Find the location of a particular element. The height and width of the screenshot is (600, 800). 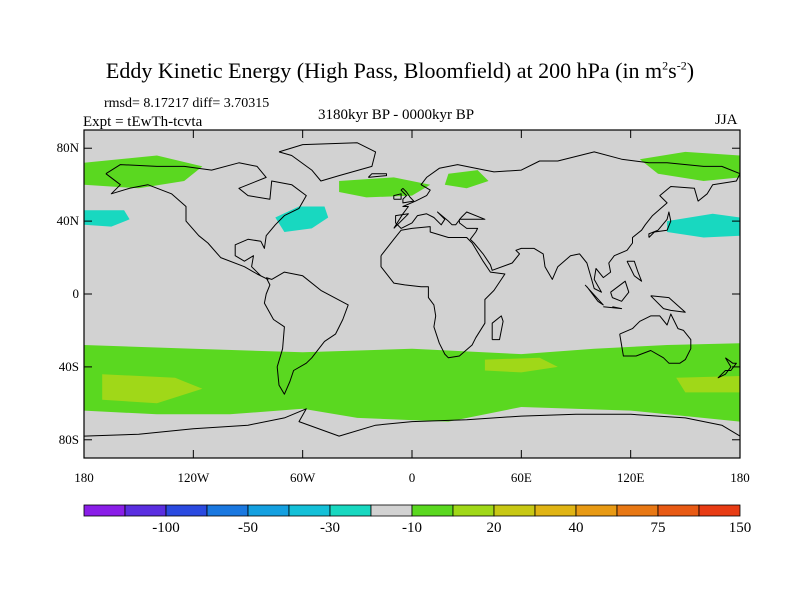

region-europe-positive-patch is located at coordinates (466, 179).